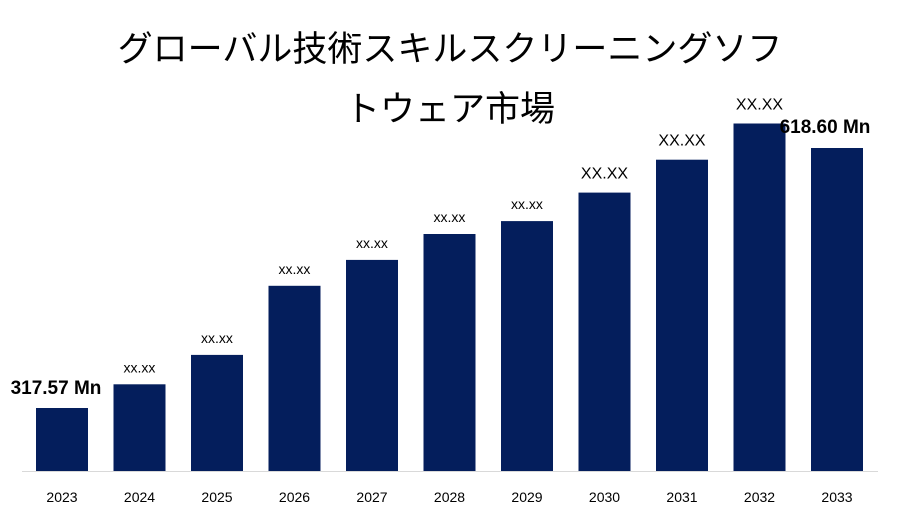 The width and height of the screenshot is (900, 525). I want to click on x-tick-label: 2025, so click(216, 497).